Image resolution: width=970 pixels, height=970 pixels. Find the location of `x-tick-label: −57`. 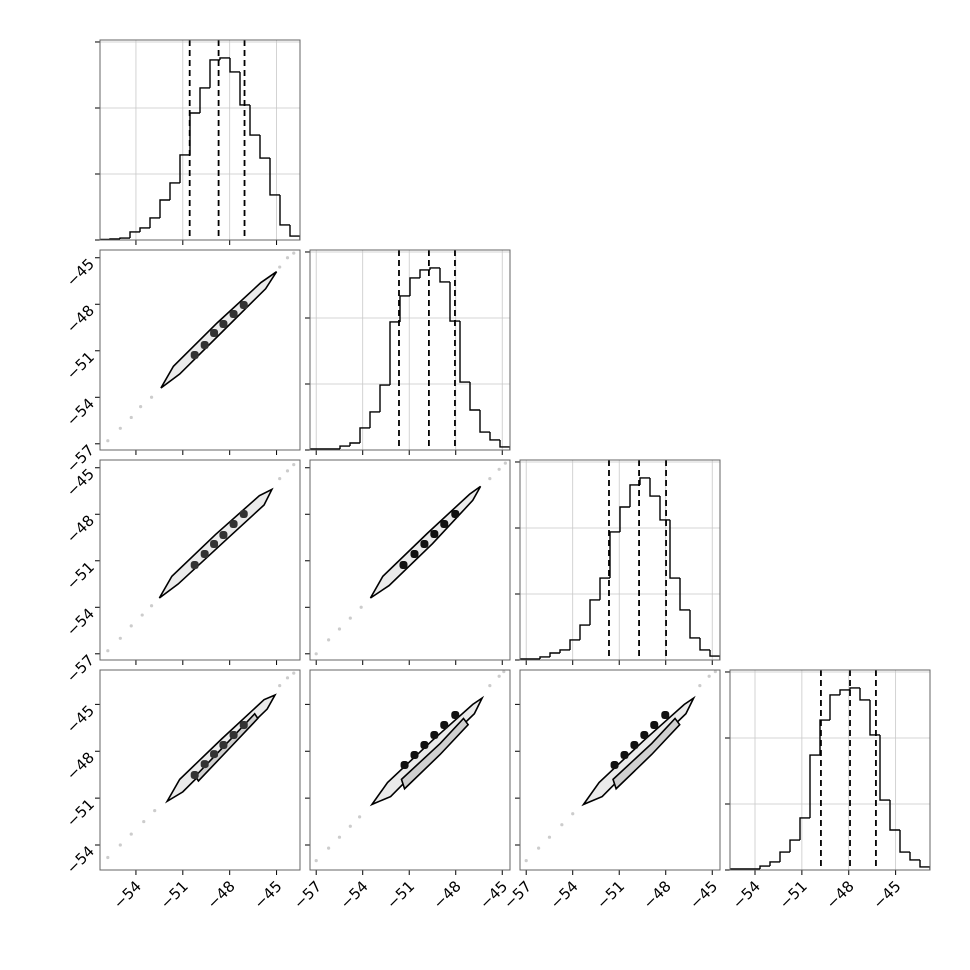

x-tick-label: −57 is located at coordinates (307, 894).